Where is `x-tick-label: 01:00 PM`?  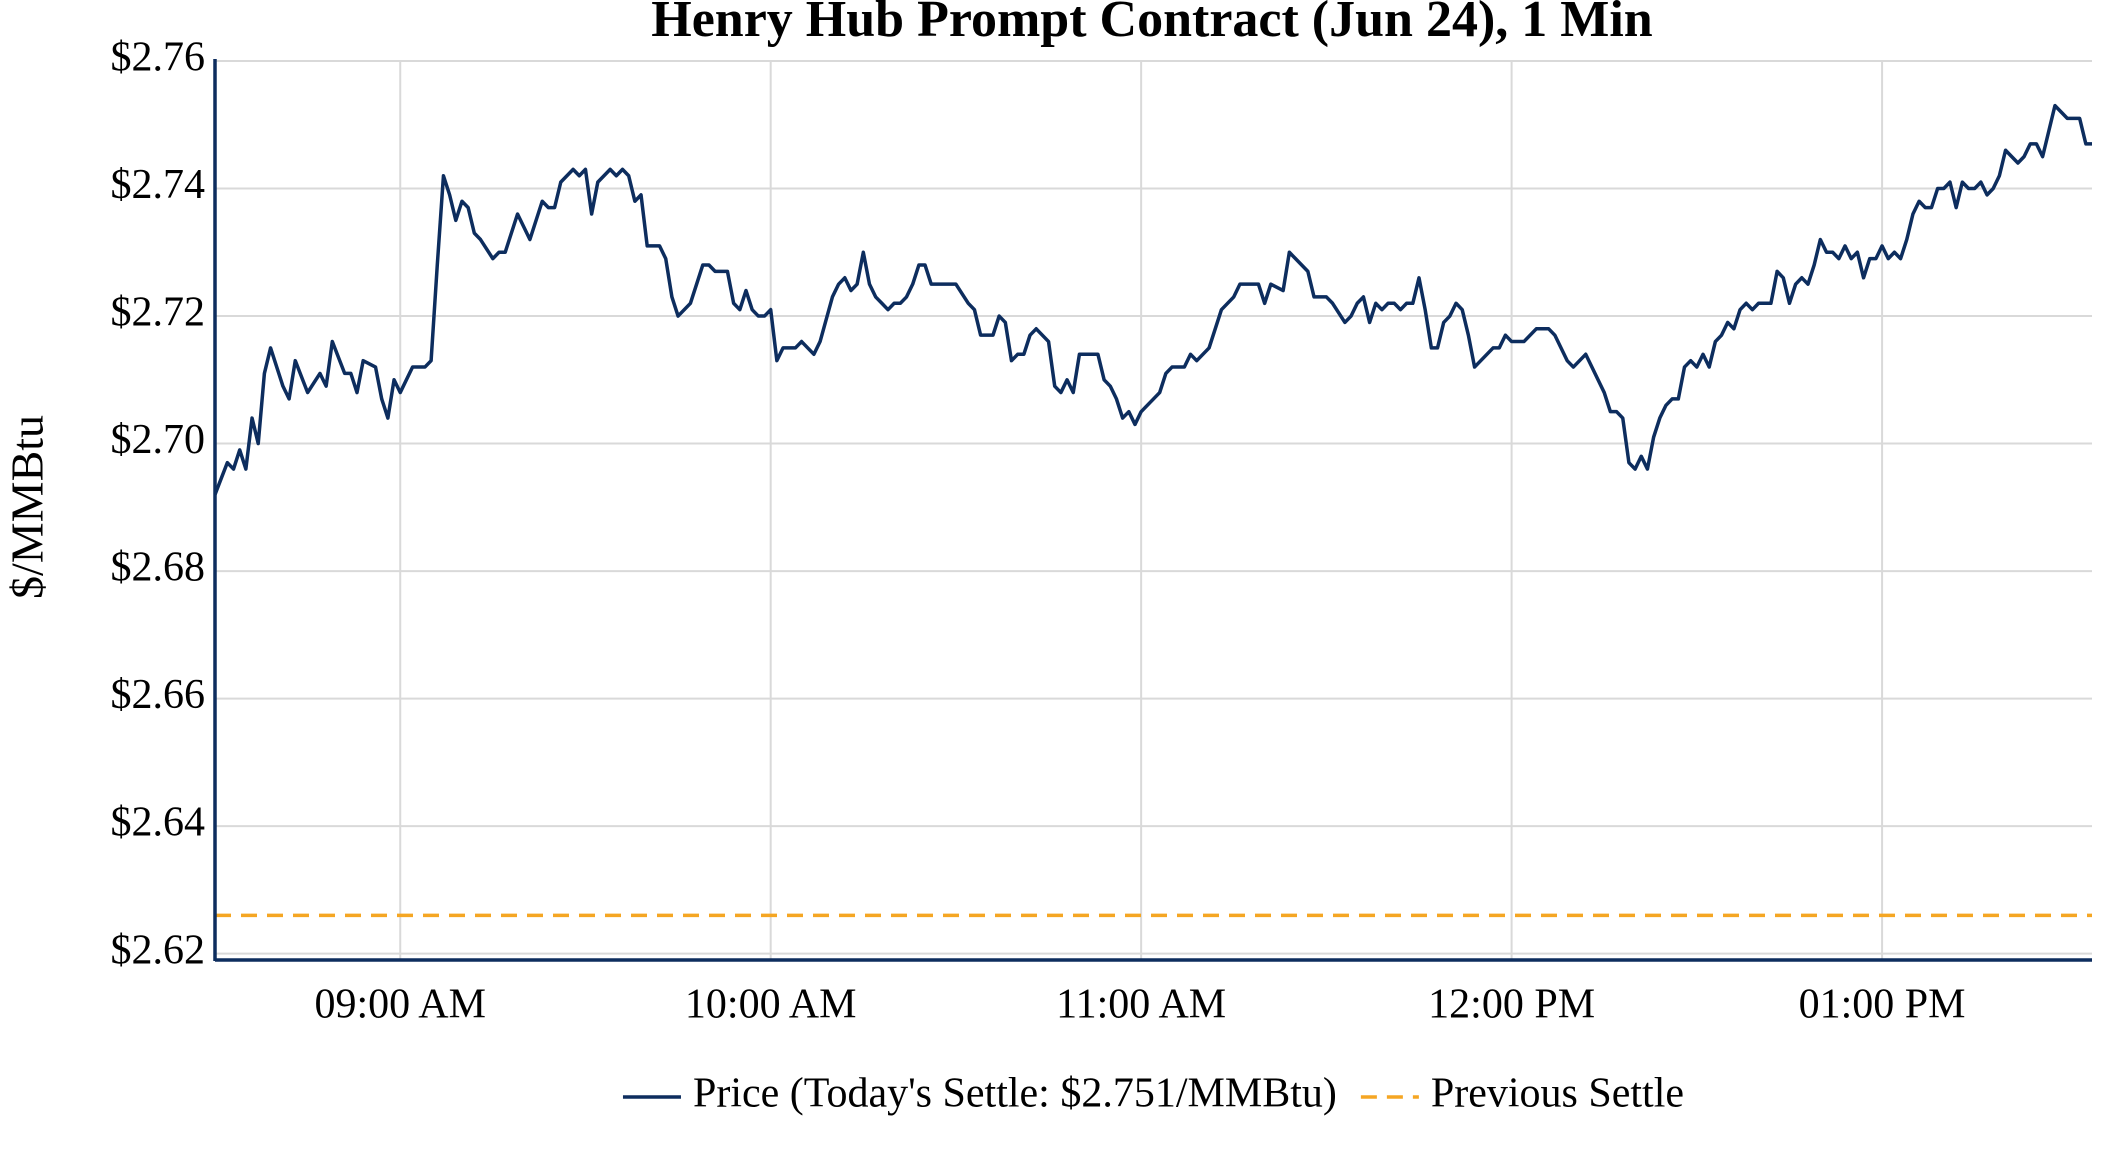 x-tick-label: 01:00 PM is located at coordinates (1882, 1005).